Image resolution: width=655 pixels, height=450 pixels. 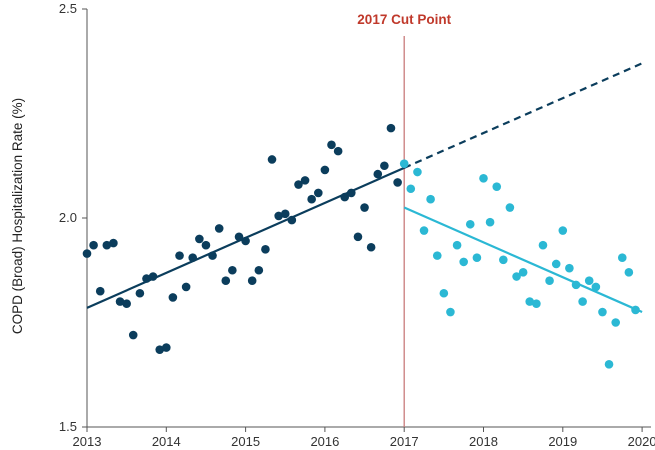 I want to click on x-tick-label: 2018, so click(x=483, y=441).